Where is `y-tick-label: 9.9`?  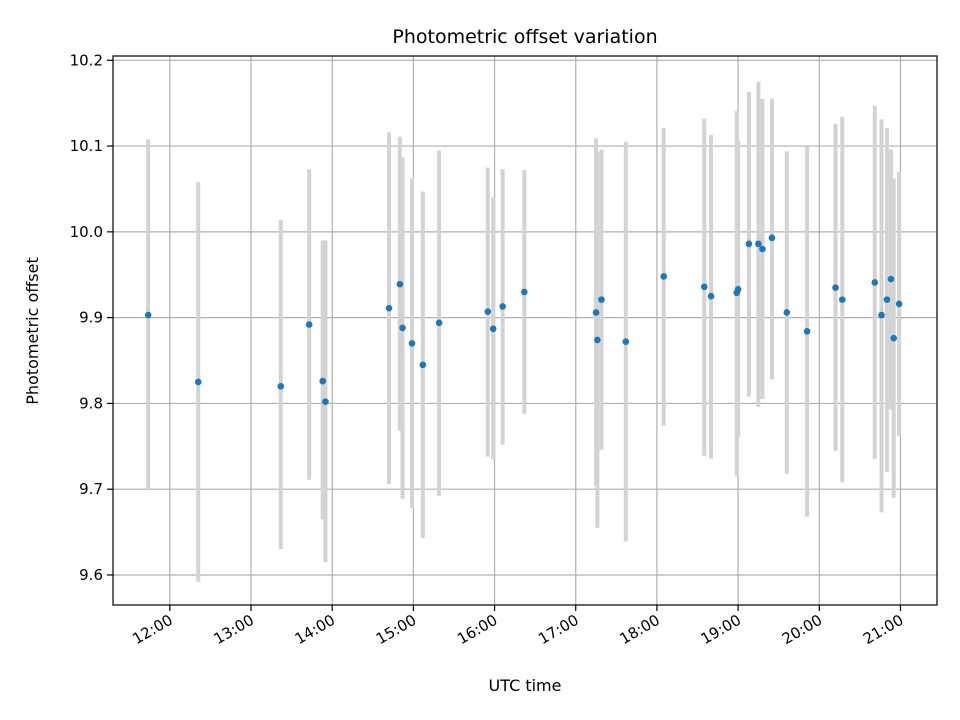 y-tick-label: 9.9 is located at coordinates (91, 318).